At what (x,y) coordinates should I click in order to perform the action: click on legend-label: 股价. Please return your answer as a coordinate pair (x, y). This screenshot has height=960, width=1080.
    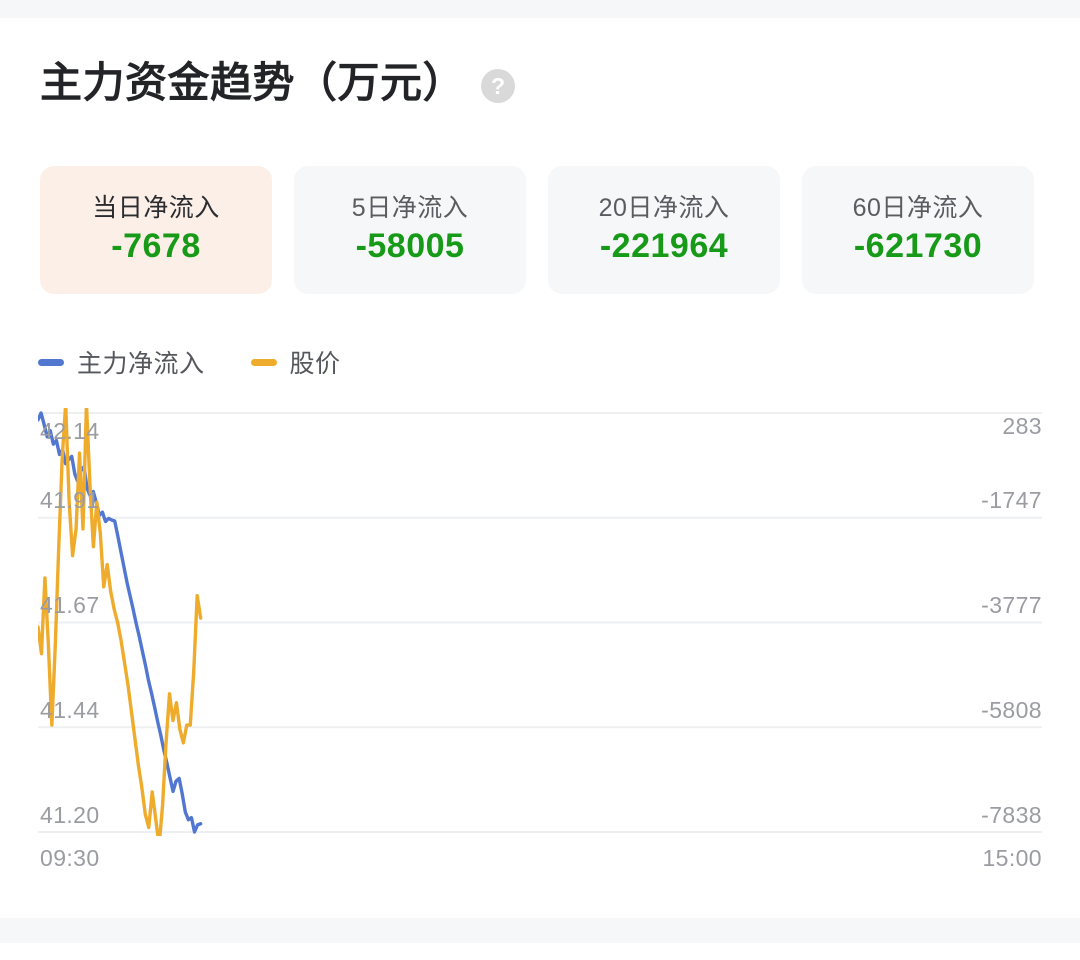
    Looking at the image, I should click on (315, 364).